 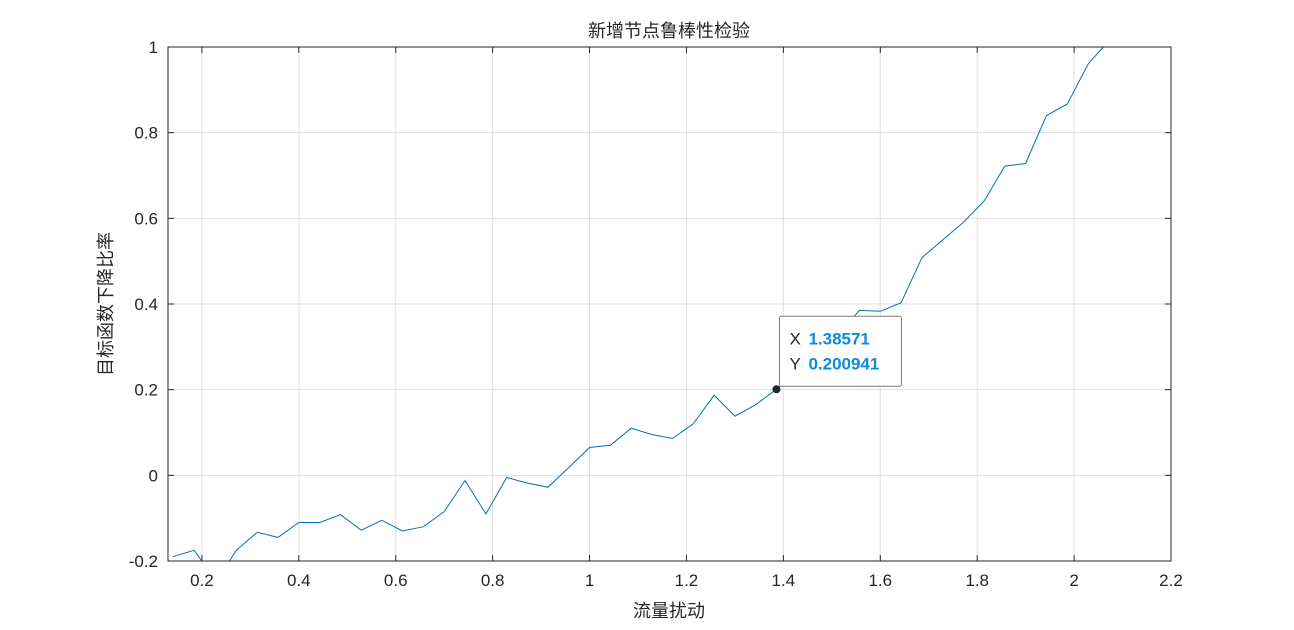 I want to click on y-tick-label: 0.2, so click(x=146, y=390).